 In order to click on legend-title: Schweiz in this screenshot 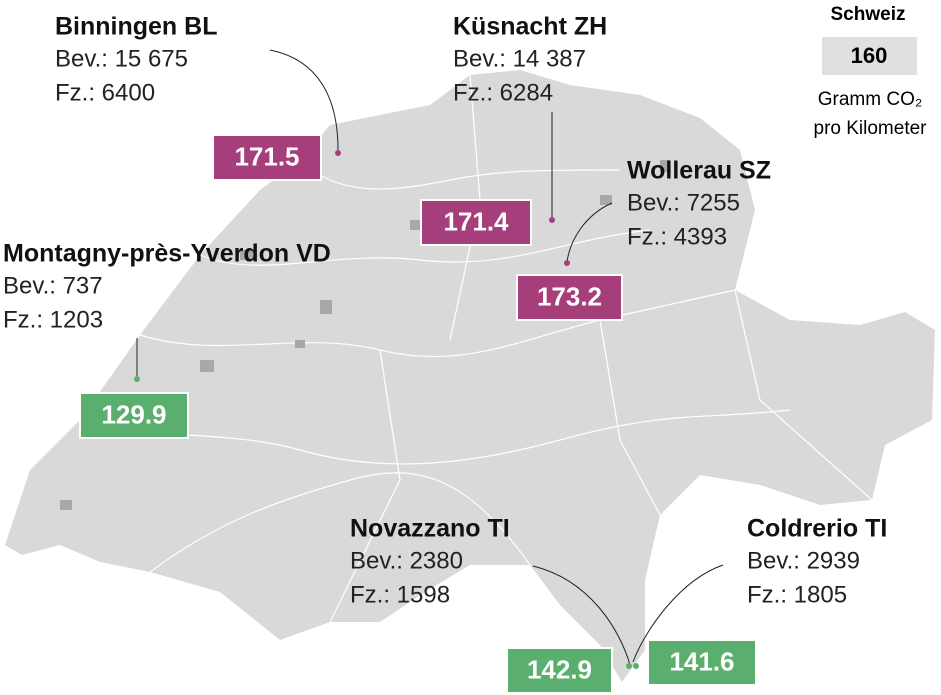, I will do `click(868, 14)`.